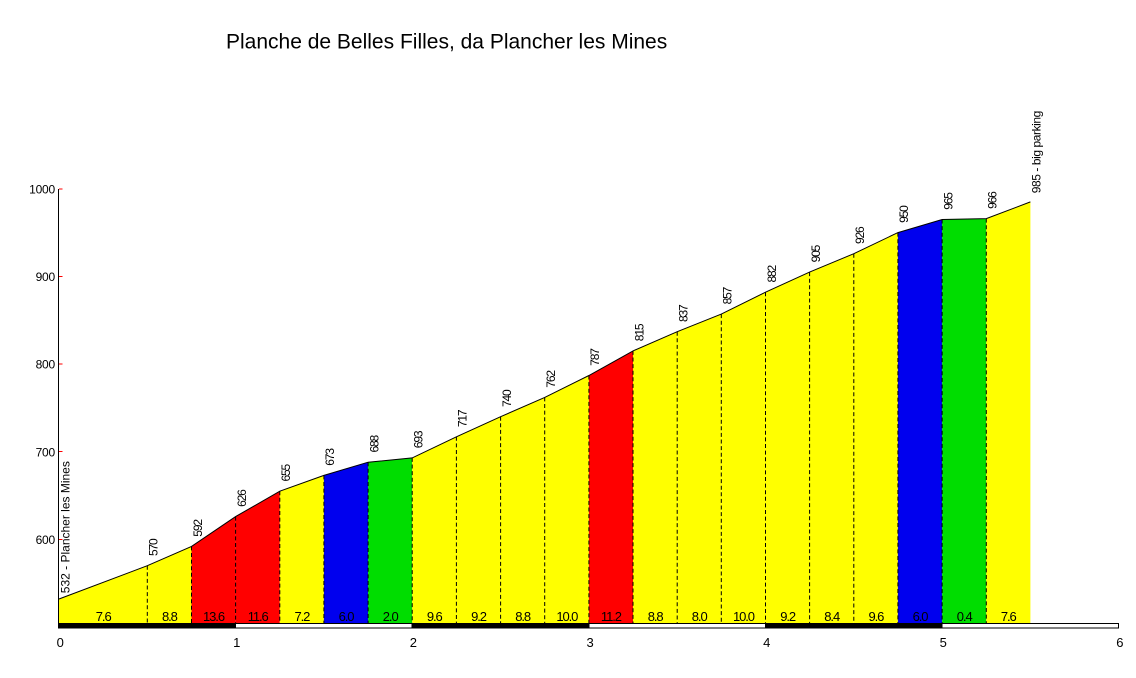  Describe the element at coordinates (1037, 152) in the screenshot. I see `svg-text: 985 - big parking` at that location.